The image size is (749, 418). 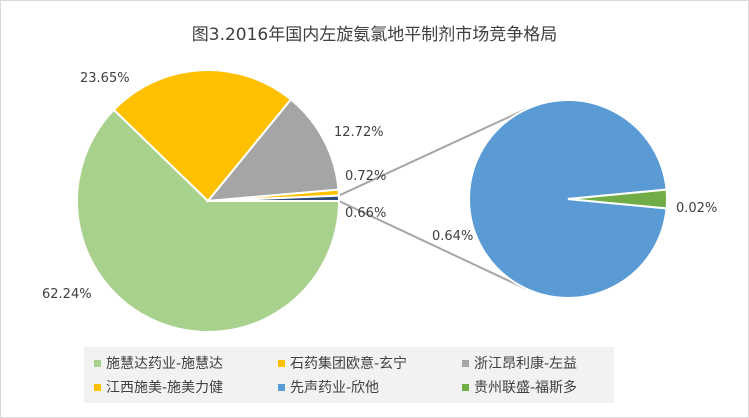 What do you see at coordinates (452, 236) in the screenshot?
I see `data-label-xinta: 0.64%` at bounding box center [452, 236].